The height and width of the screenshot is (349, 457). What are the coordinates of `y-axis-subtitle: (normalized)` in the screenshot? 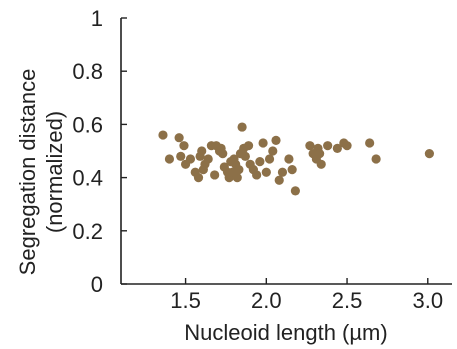 It's located at (54, 172).